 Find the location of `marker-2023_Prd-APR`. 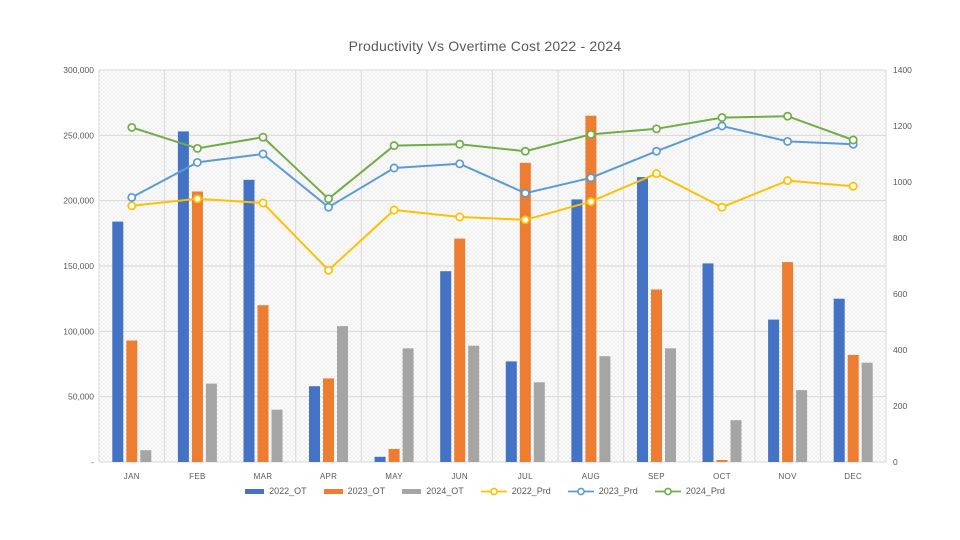

marker-2023_Prd-APR is located at coordinates (328, 207).